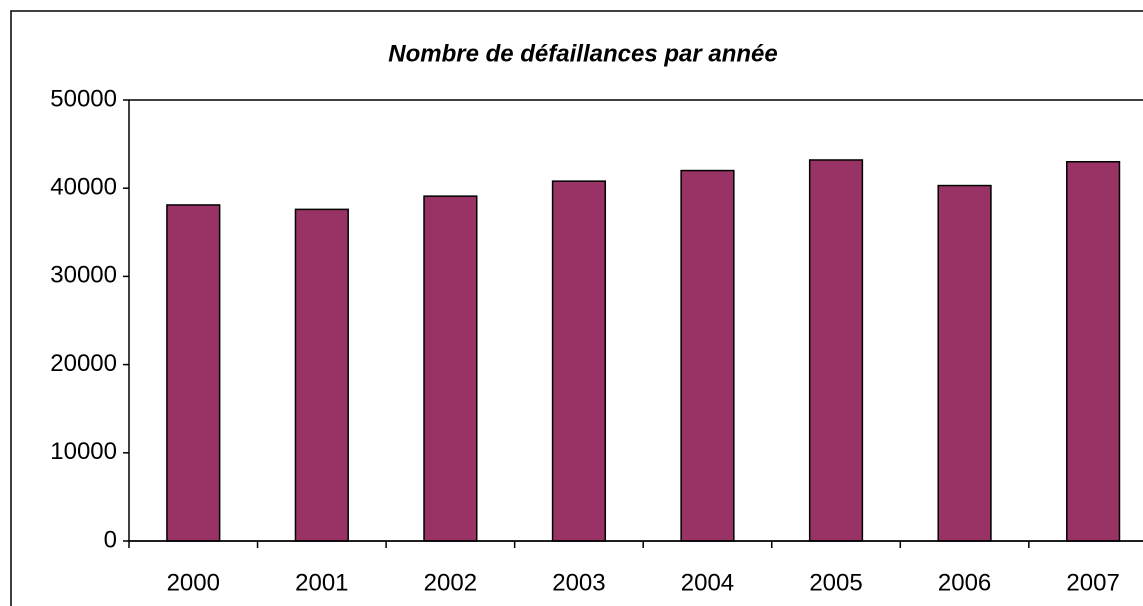 The width and height of the screenshot is (1143, 606). What do you see at coordinates (450, 582) in the screenshot?
I see `x-tick-label: 2002` at bounding box center [450, 582].